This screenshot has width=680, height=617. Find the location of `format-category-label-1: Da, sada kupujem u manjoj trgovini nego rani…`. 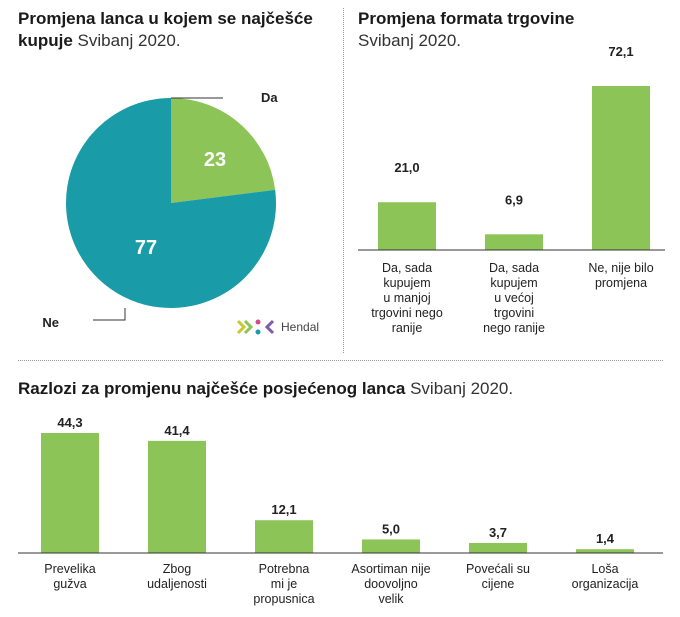

format-category-label-1: Da, sada kupujem u manjoj trgovini nego rani… is located at coordinates (407, 298).